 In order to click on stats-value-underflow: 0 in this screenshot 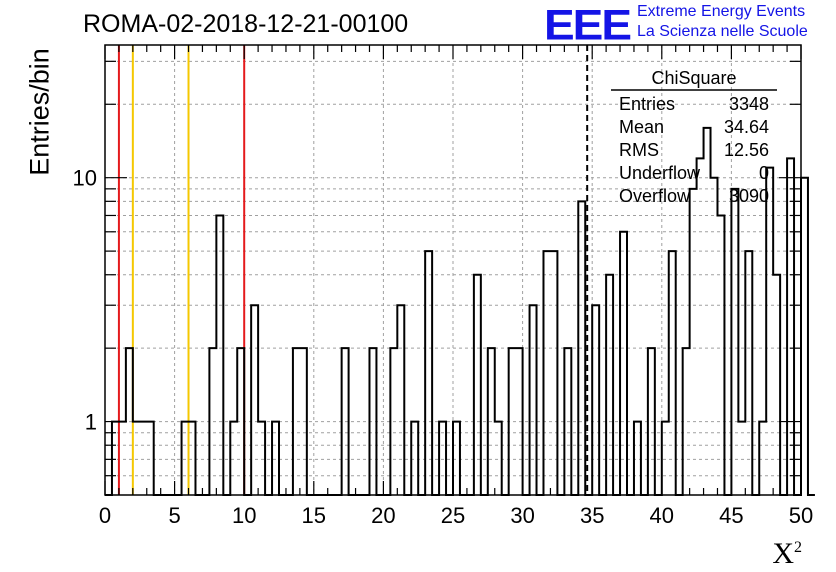, I will do `click(764, 173)`.